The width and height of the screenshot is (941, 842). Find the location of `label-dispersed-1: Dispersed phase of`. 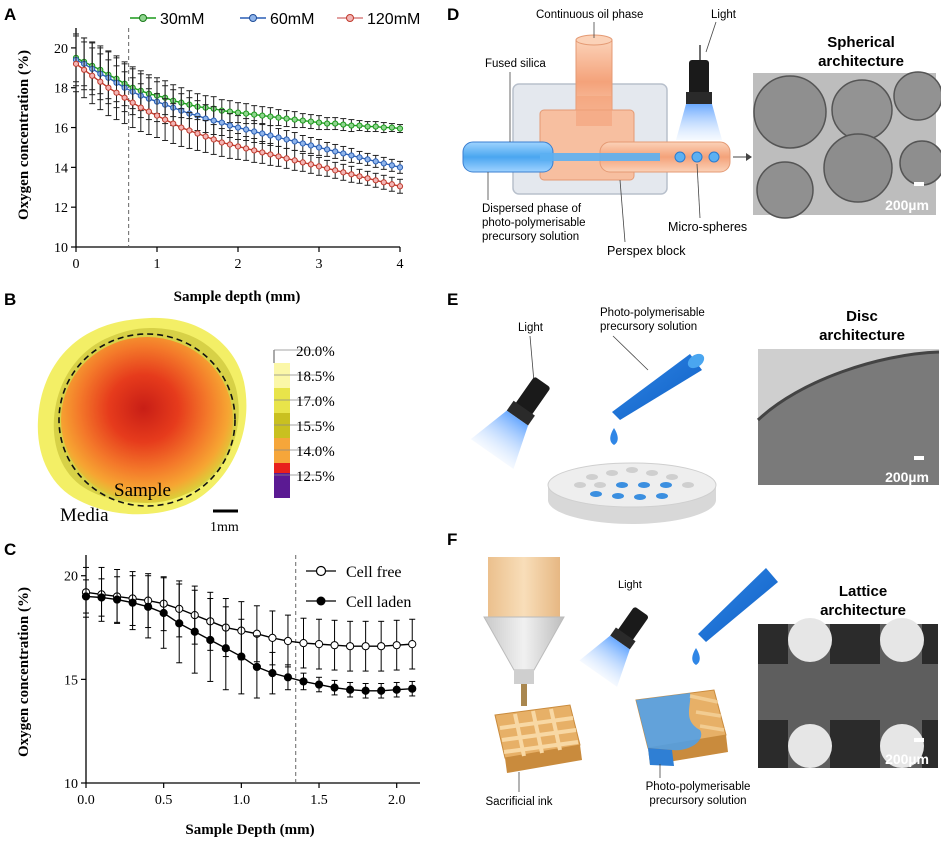

label-dispersed-1: Dispersed phase of is located at coordinates (532, 209).